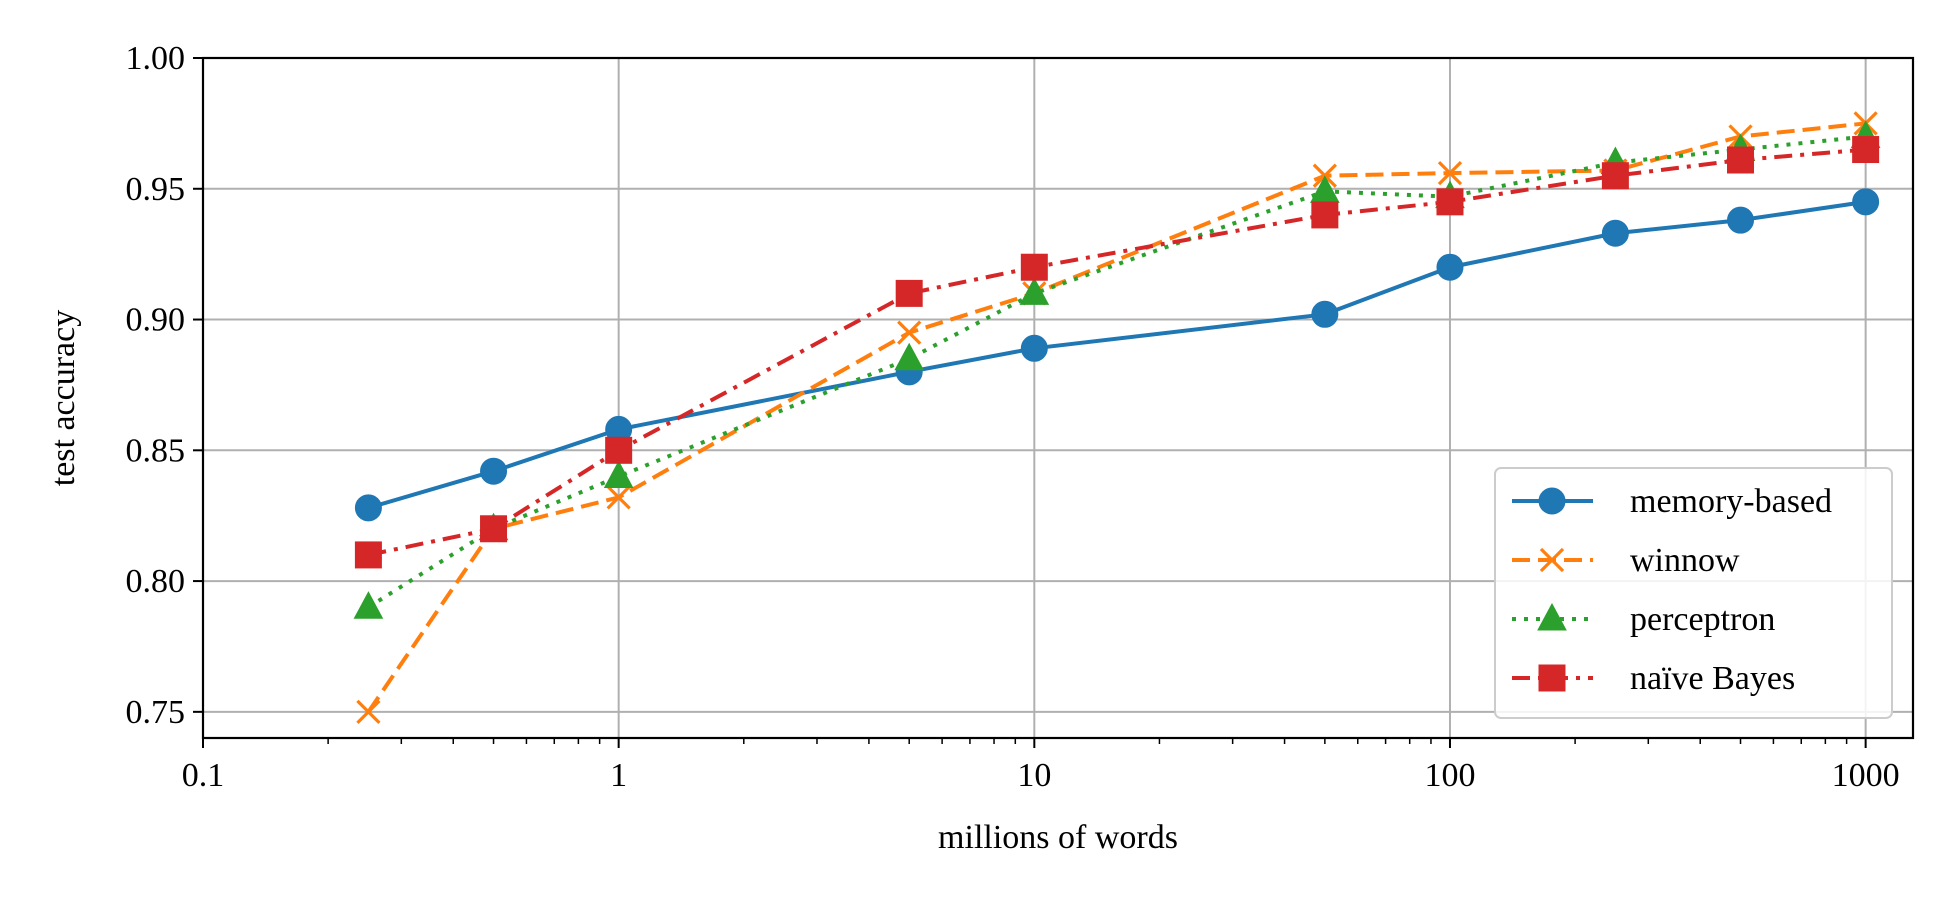 The image size is (1950, 900). Describe the element at coordinates (618, 775) in the screenshot. I see `x-tick-label: 1` at that location.